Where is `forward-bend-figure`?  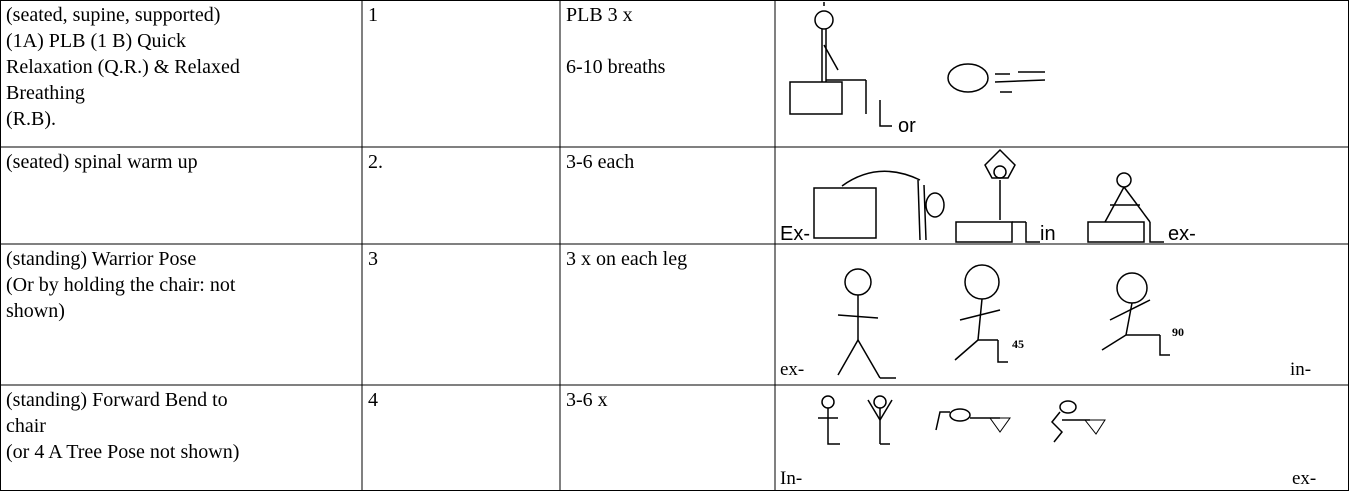
forward-bend-figure is located at coordinates (879, 205).